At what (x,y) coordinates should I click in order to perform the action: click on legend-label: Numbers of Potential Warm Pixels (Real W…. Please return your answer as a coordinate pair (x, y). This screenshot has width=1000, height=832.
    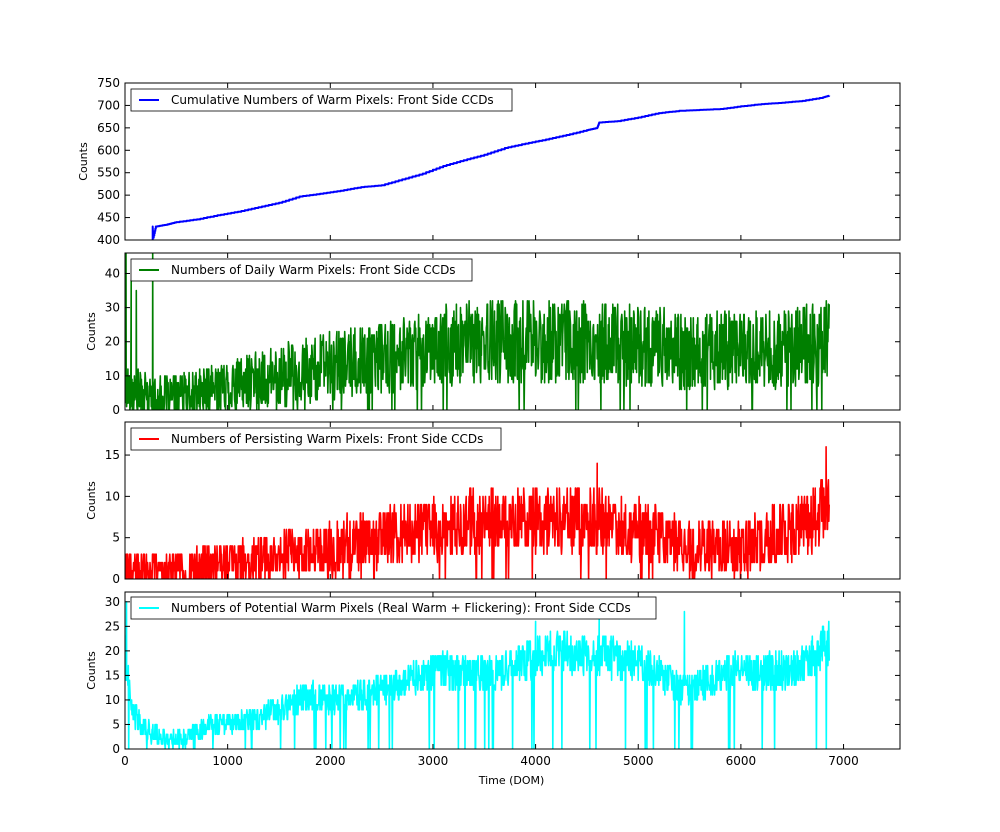
    Looking at the image, I should click on (401, 608).